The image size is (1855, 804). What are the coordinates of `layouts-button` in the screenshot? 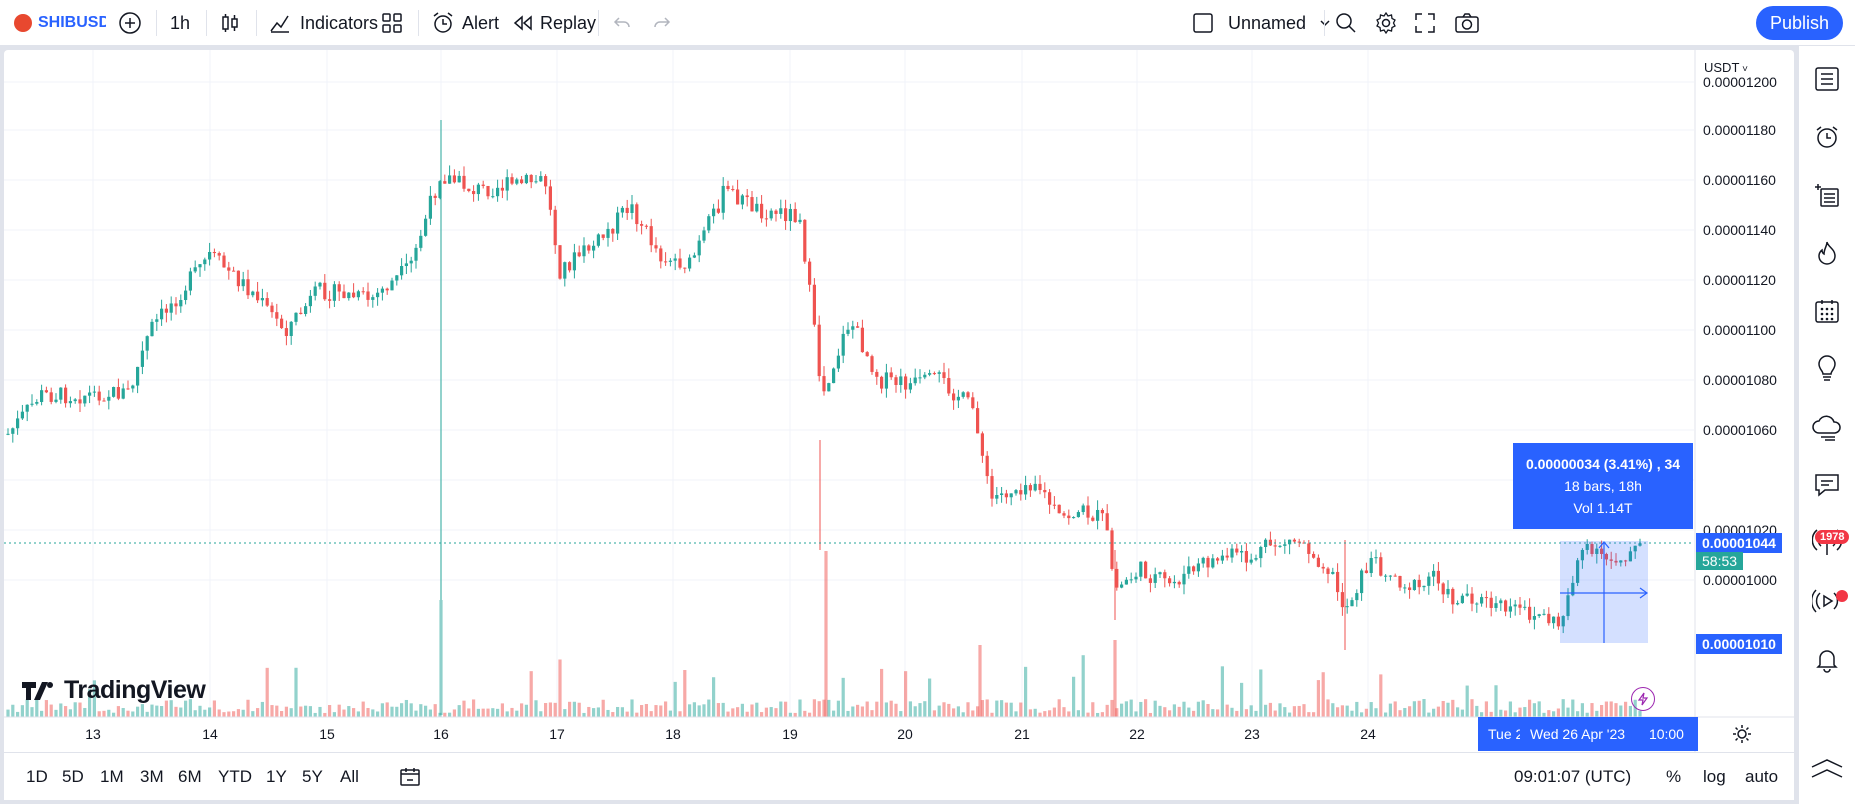 It's located at (392, 23).